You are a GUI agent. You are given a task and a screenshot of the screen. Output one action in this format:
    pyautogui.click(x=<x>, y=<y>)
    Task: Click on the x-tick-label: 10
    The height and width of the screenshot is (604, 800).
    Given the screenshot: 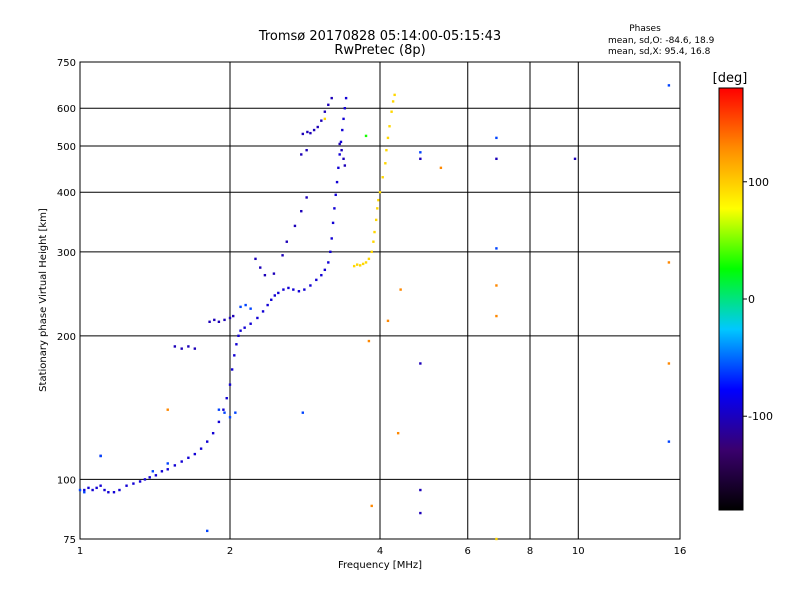 What is the action you would take?
    pyautogui.click(x=578, y=551)
    